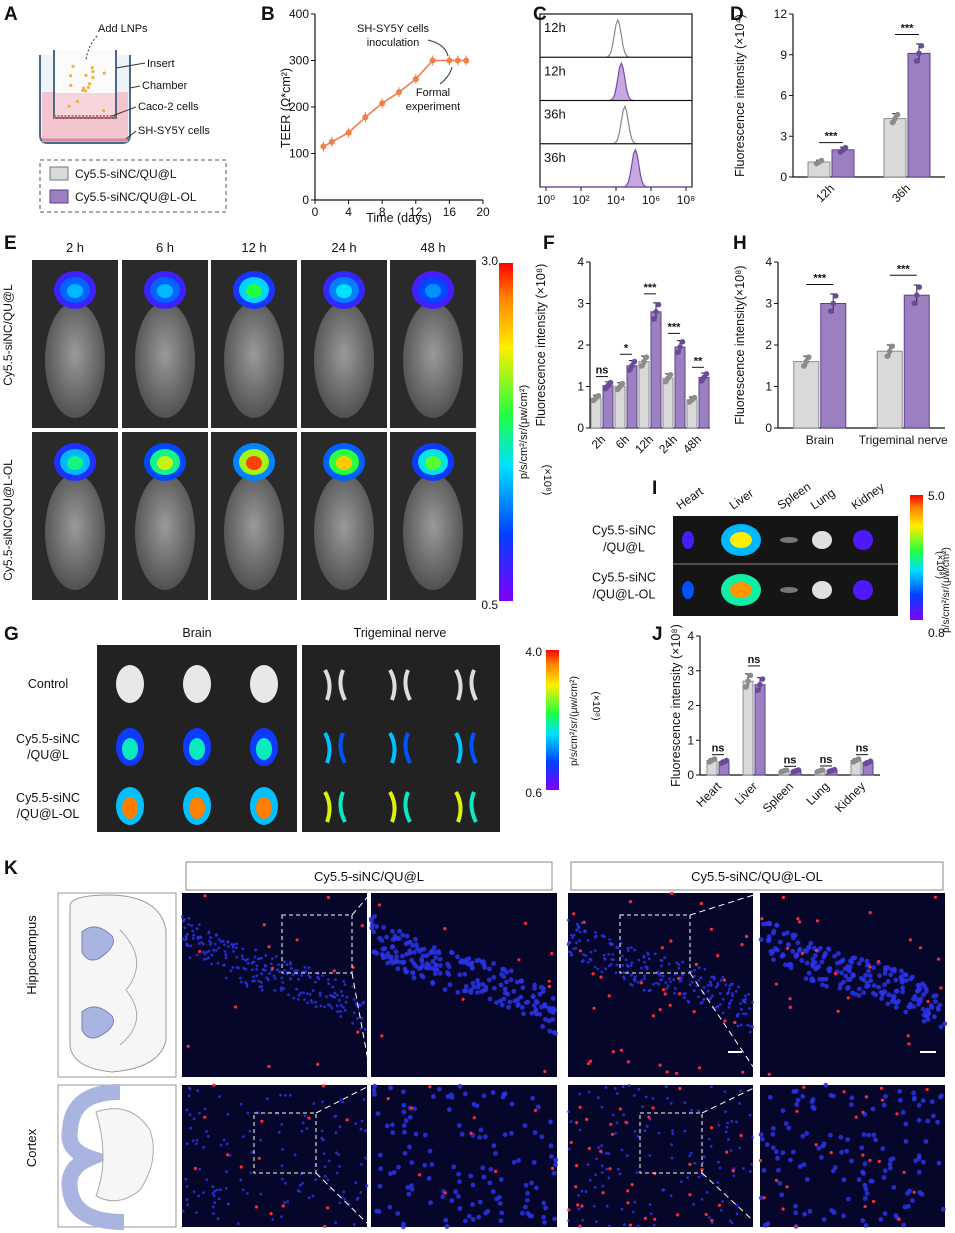 This screenshot has width=955, height=1233. I want to click on g-nerve, so click(407, 807).